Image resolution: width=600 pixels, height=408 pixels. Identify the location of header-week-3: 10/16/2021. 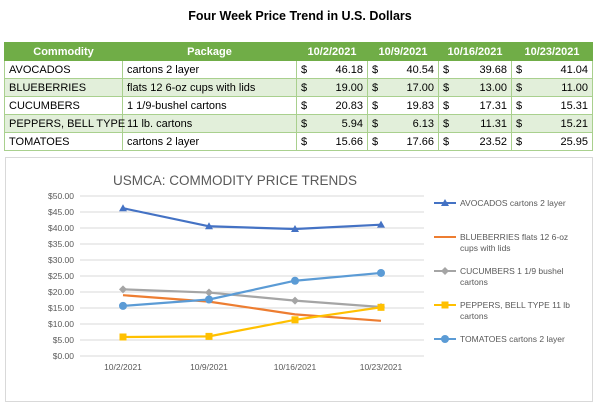
(475, 51).